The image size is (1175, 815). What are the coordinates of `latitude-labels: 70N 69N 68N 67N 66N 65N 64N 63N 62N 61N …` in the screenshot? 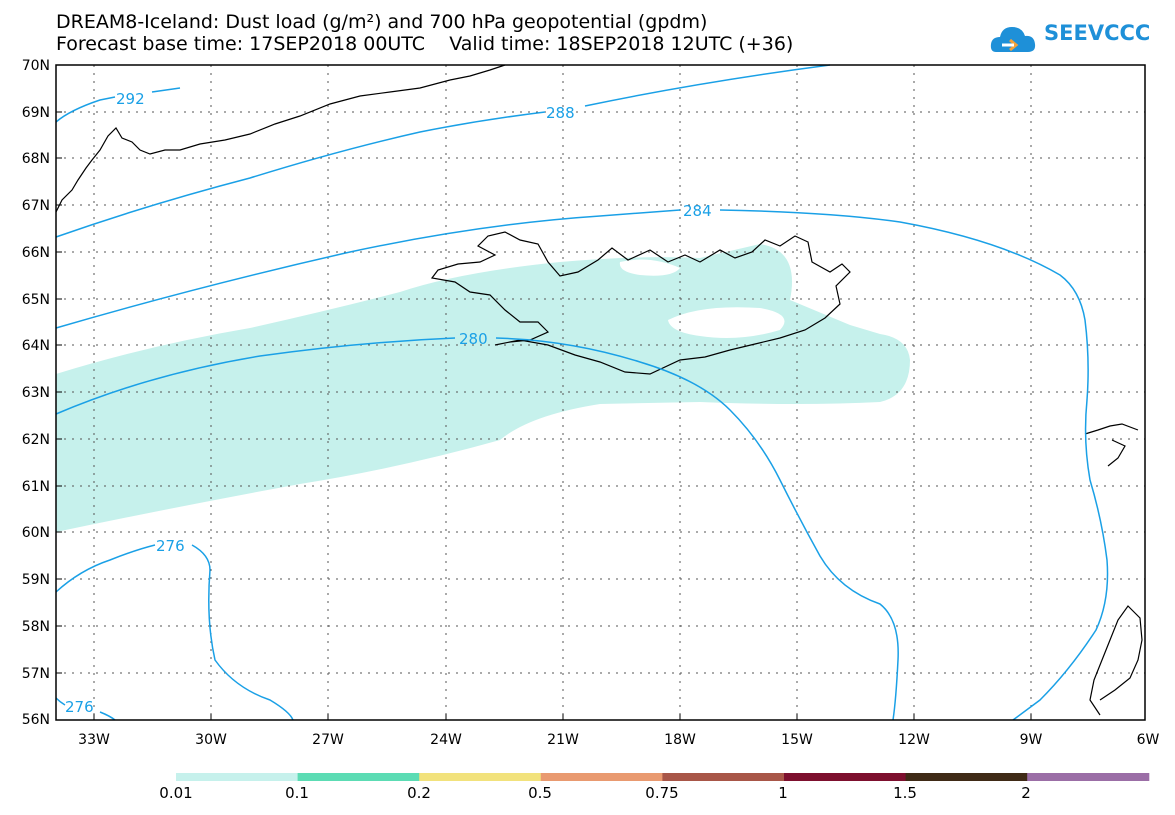 It's located at (36, 393).